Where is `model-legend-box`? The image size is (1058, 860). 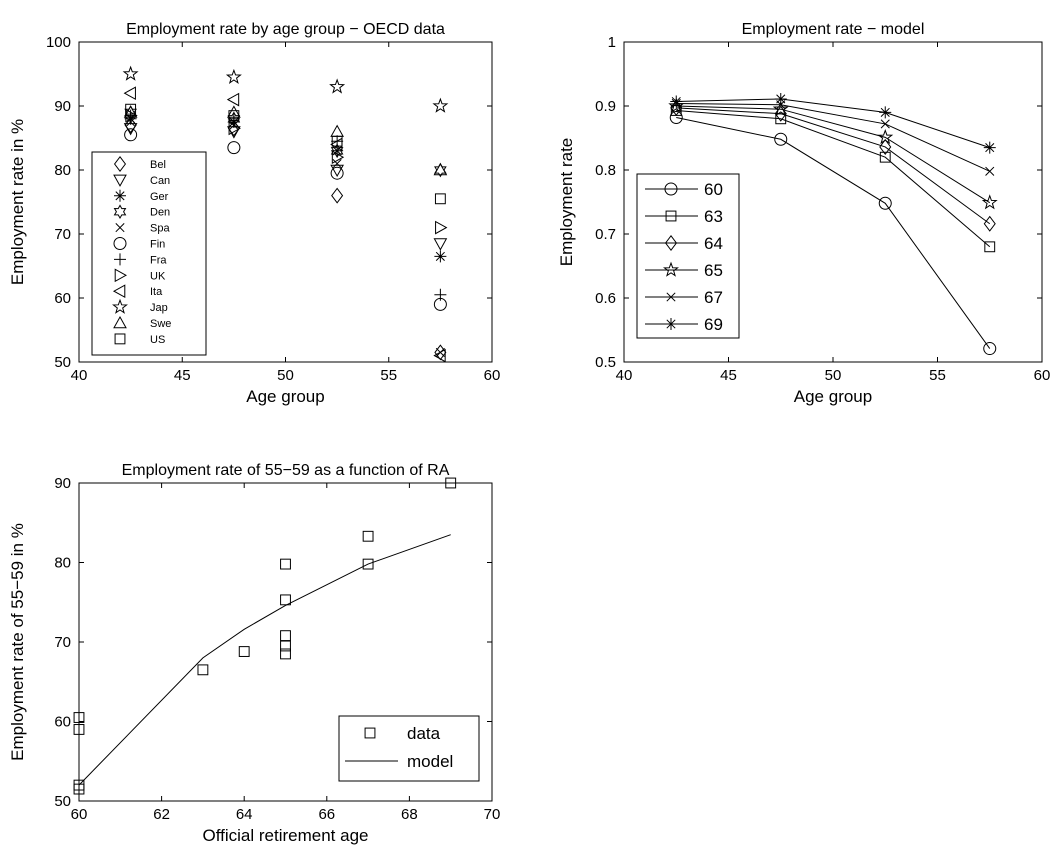
model-legend-box is located at coordinates (688, 256).